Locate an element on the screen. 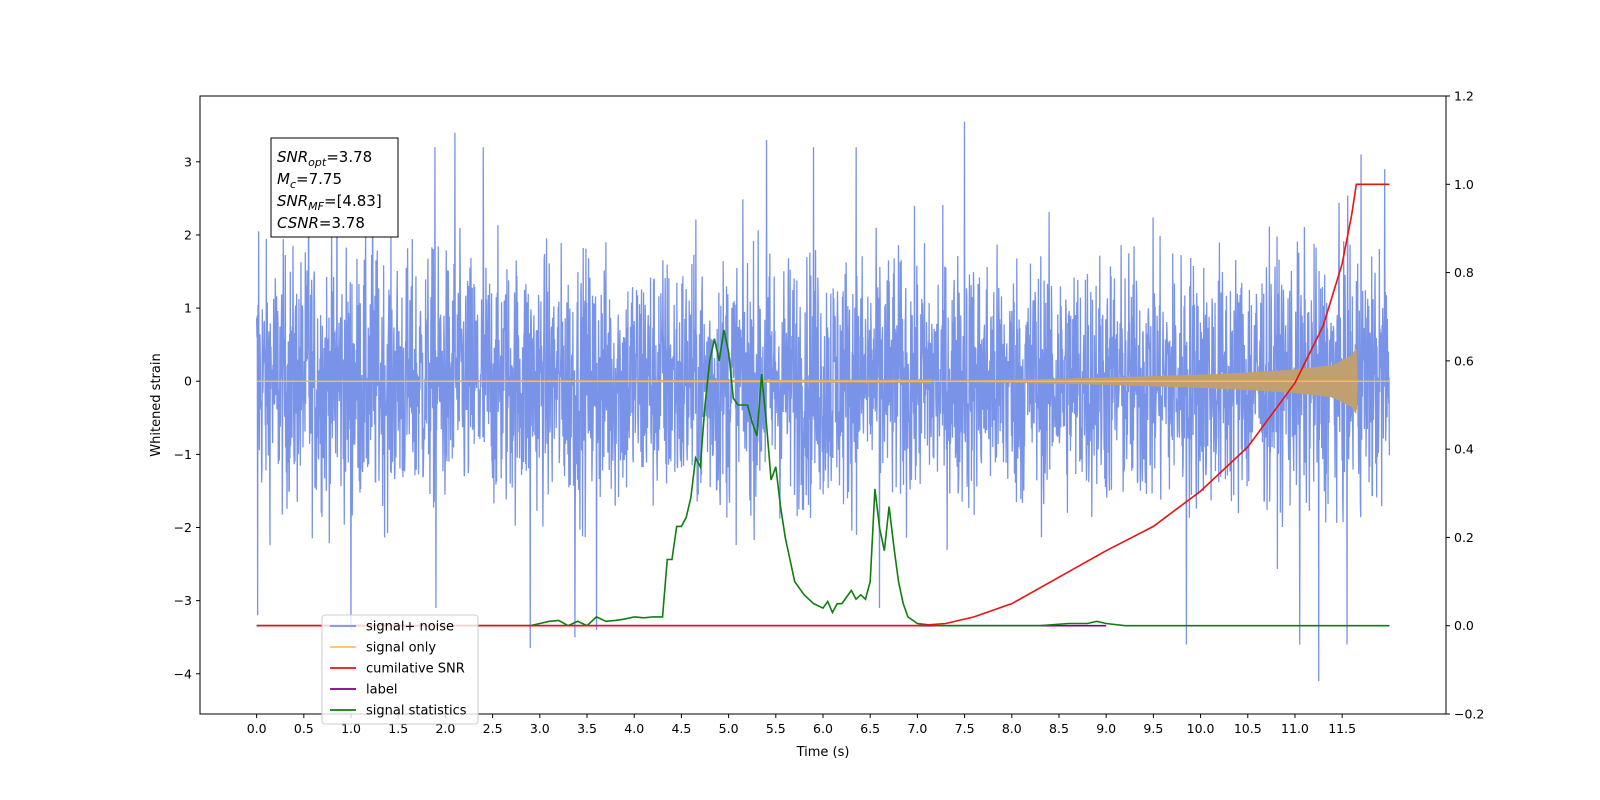 This screenshot has height=800, width=1600. y-tick-label: −2 is located at coordinates (183, 527).